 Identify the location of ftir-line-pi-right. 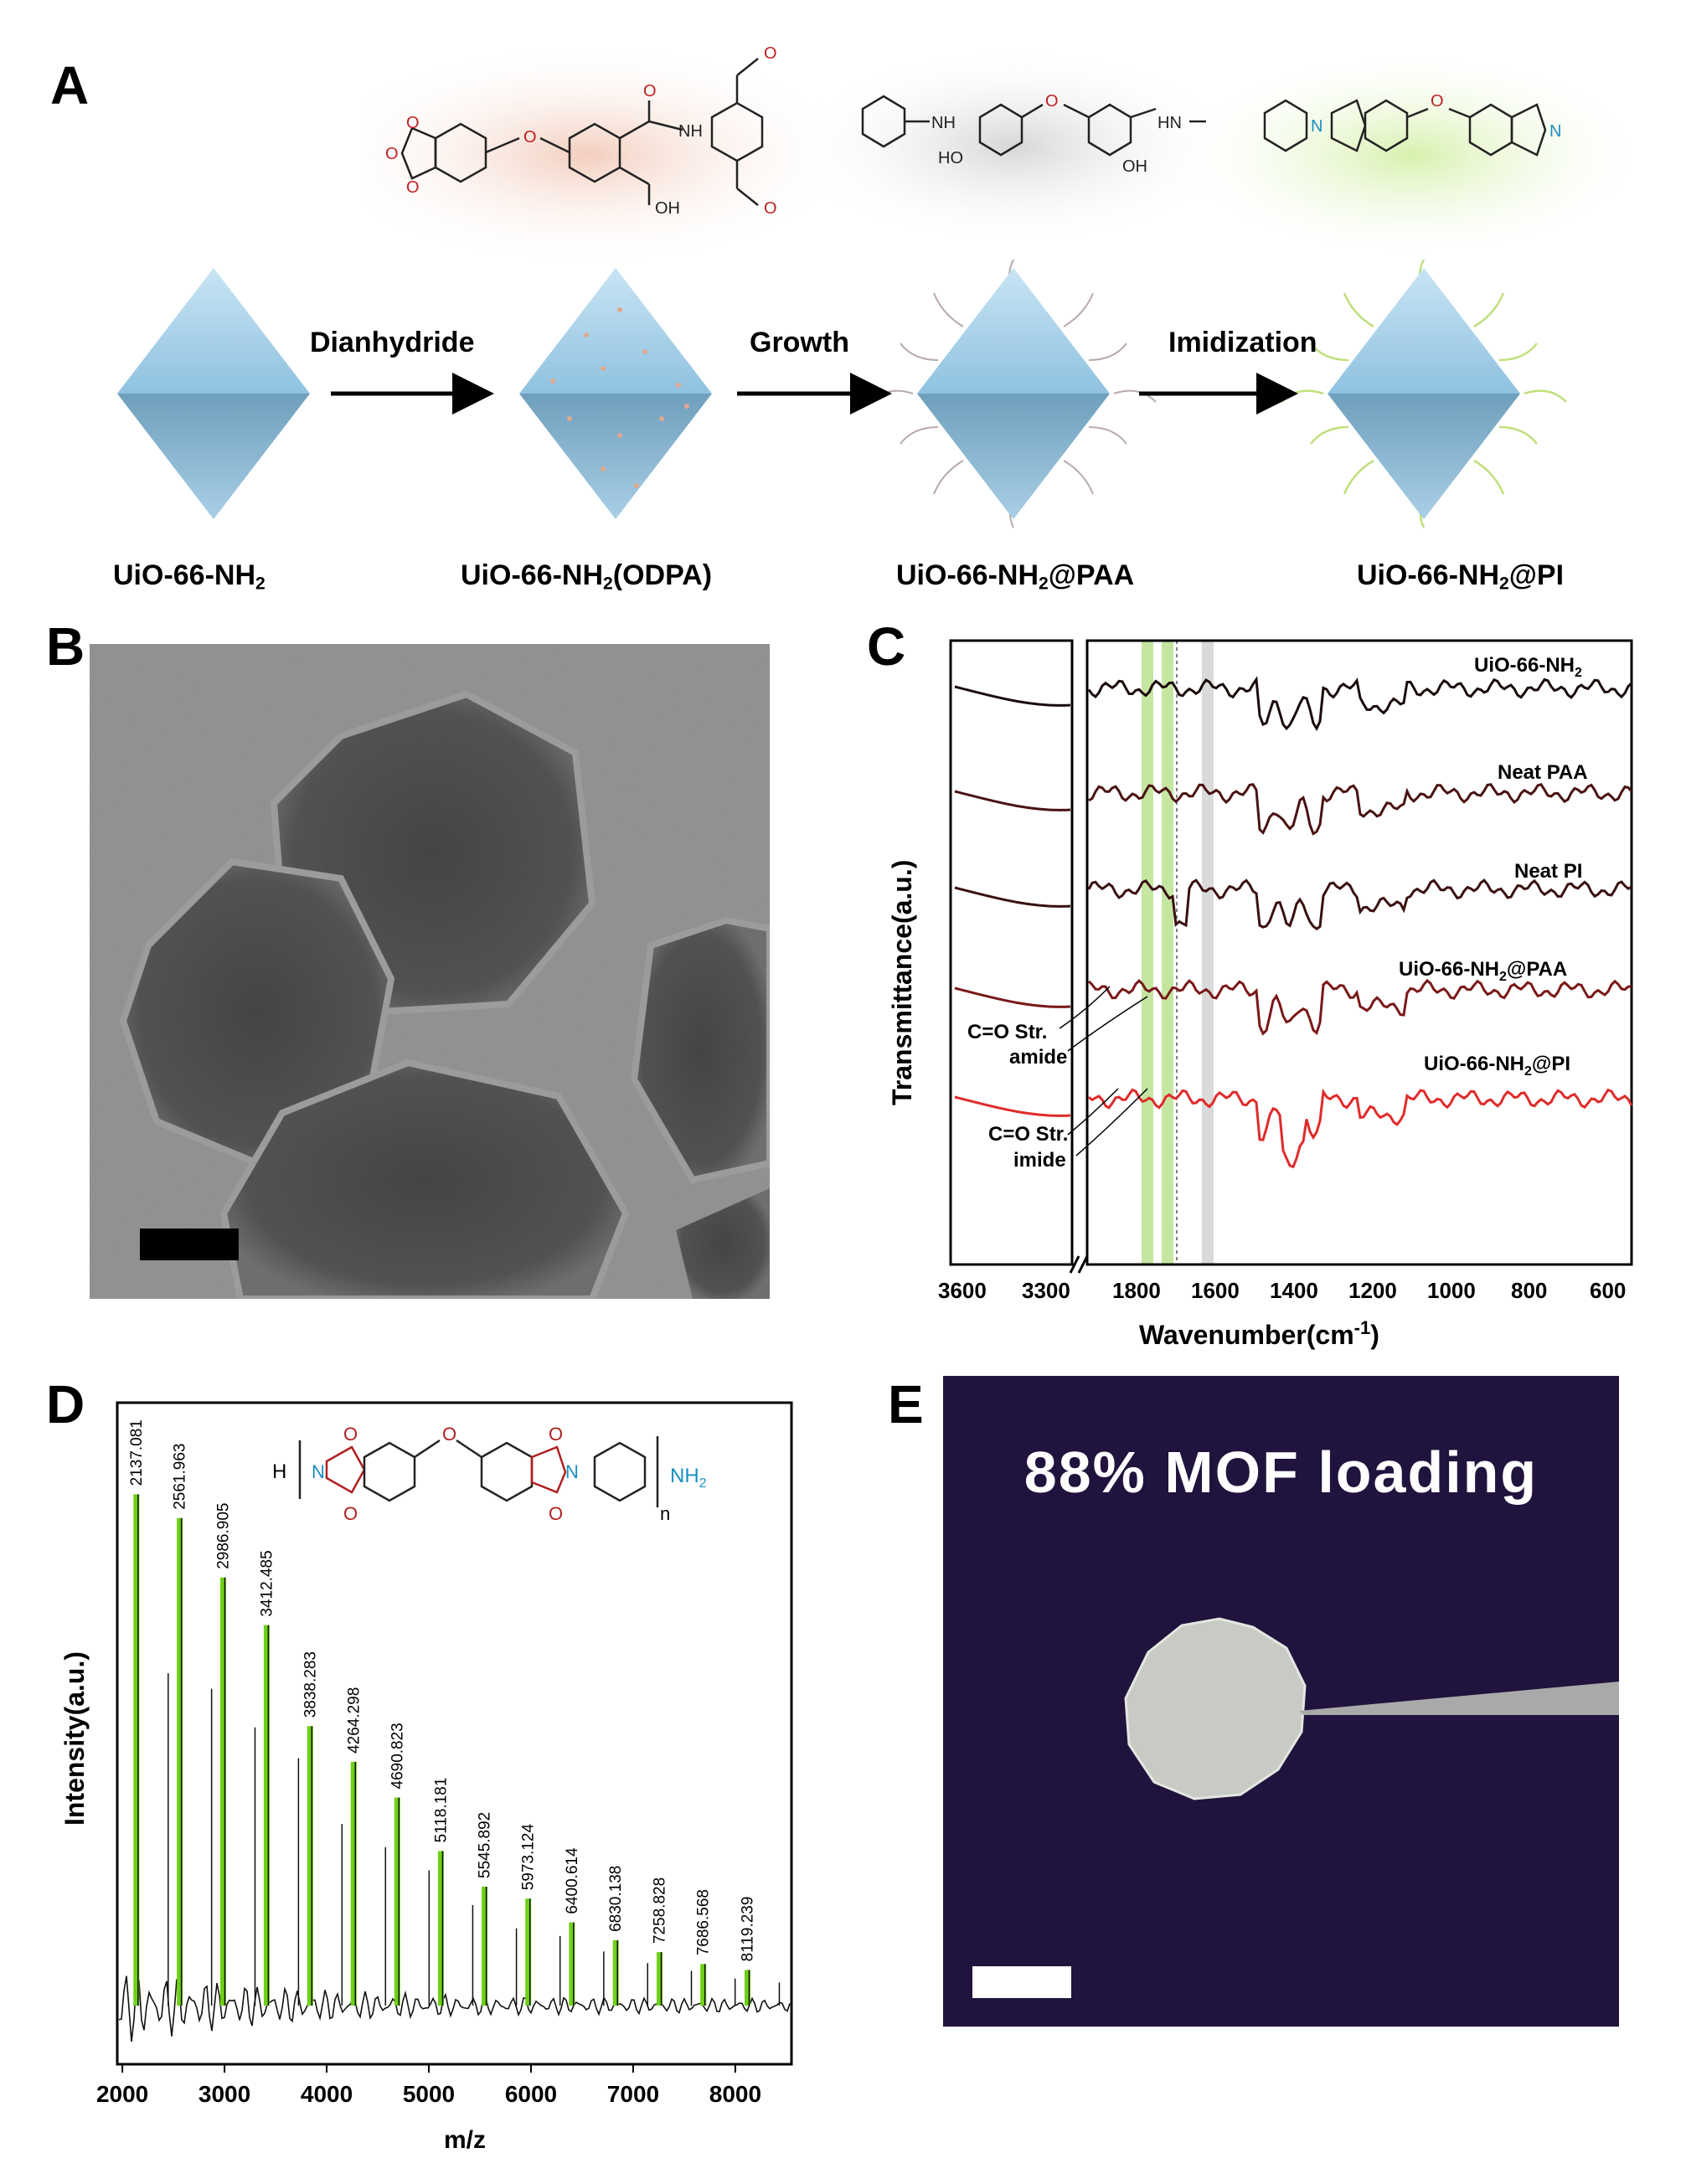
(1359, 904).